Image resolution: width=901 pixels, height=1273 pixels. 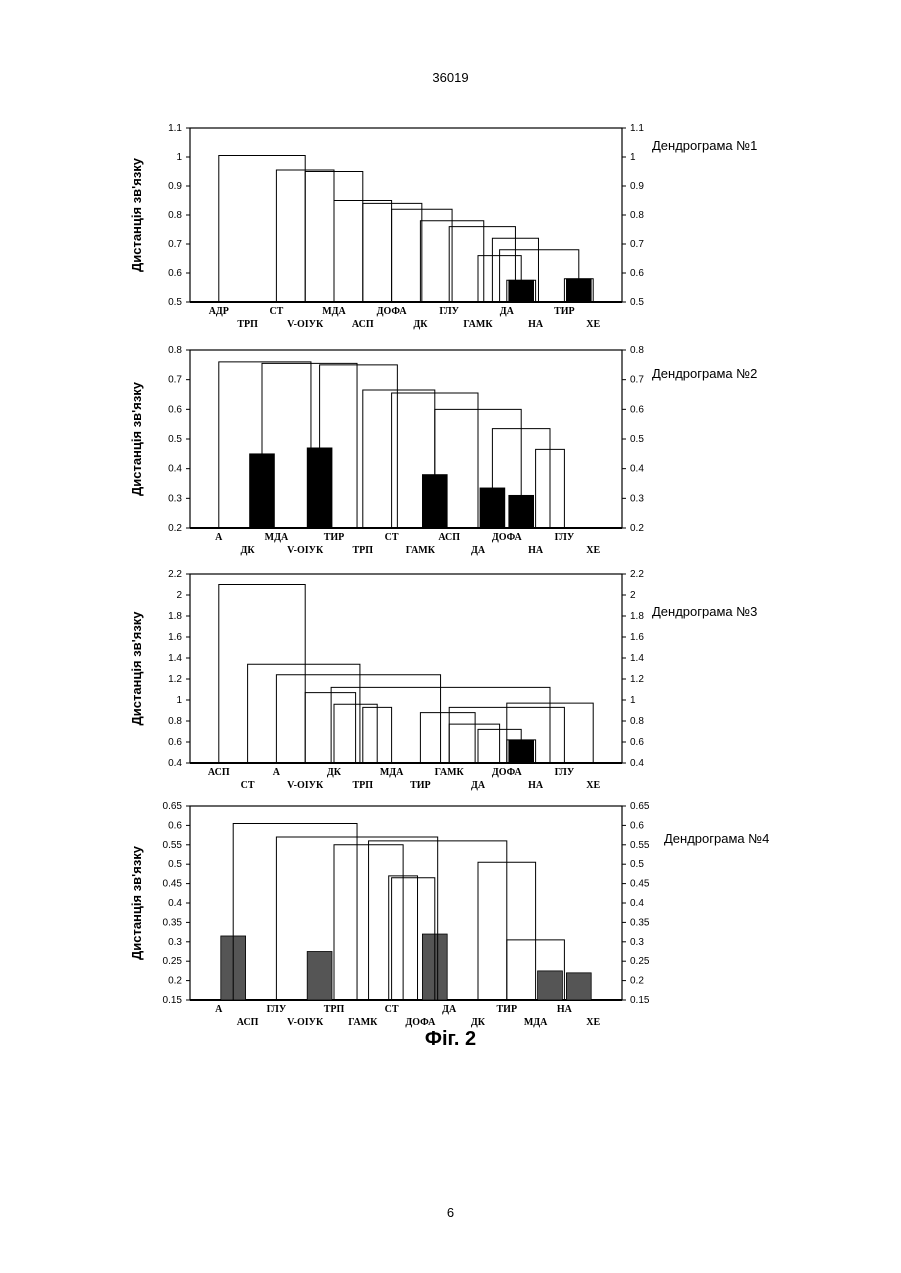 What do you see at coordinates (704, 373) in the screenshot?
I see `chart-title: Дендрограма №2` at bounding box center [704, 373].